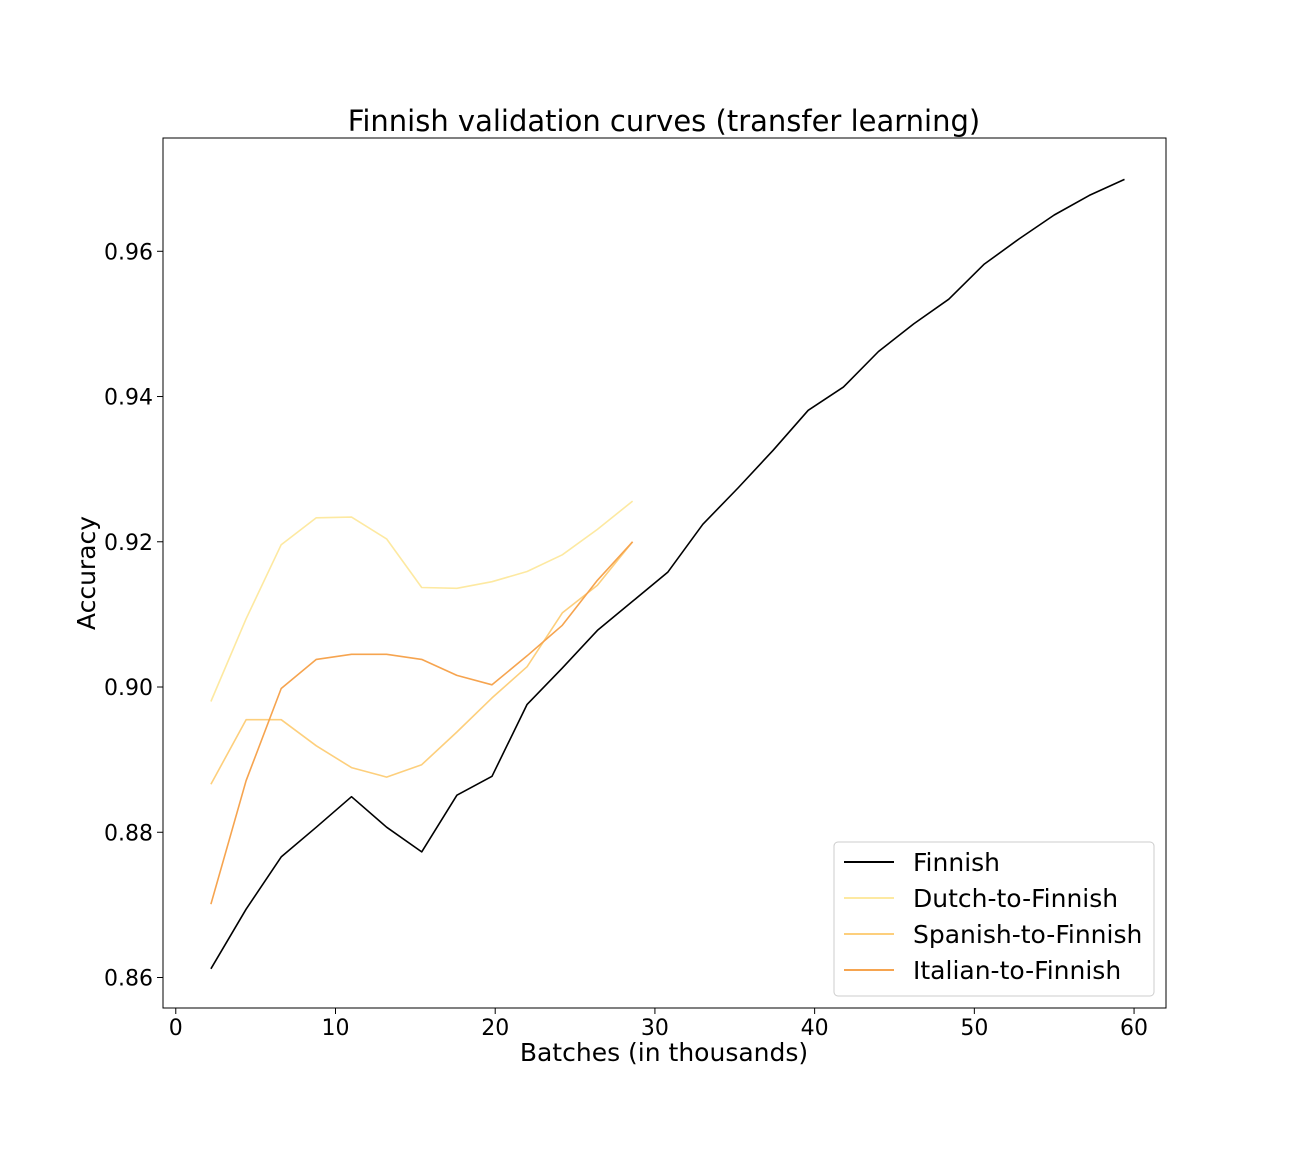  I want to click on x-tick-label: 0, so click(176, 1028).